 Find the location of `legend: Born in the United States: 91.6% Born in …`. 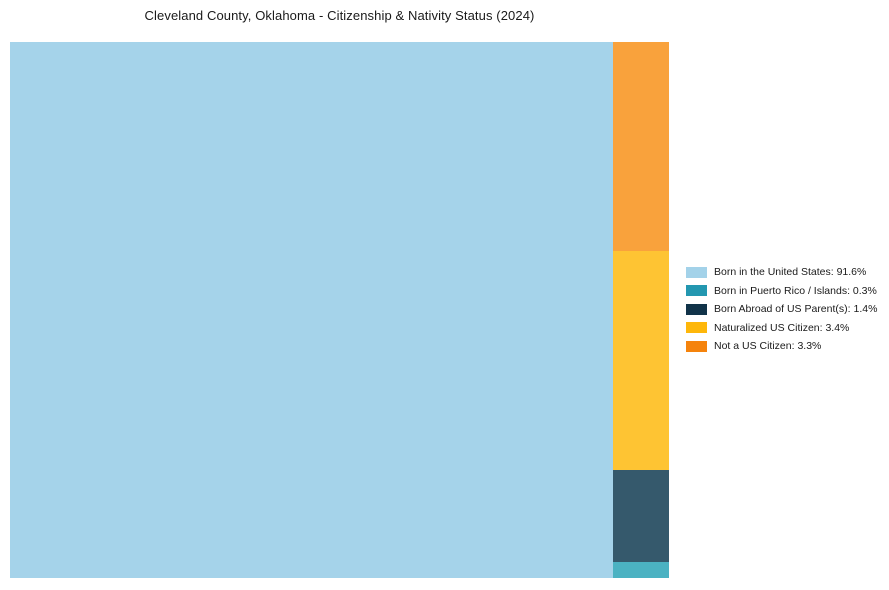

legend: Born in the United States: 91.6% Born in … is located at coordinates (781, 309).